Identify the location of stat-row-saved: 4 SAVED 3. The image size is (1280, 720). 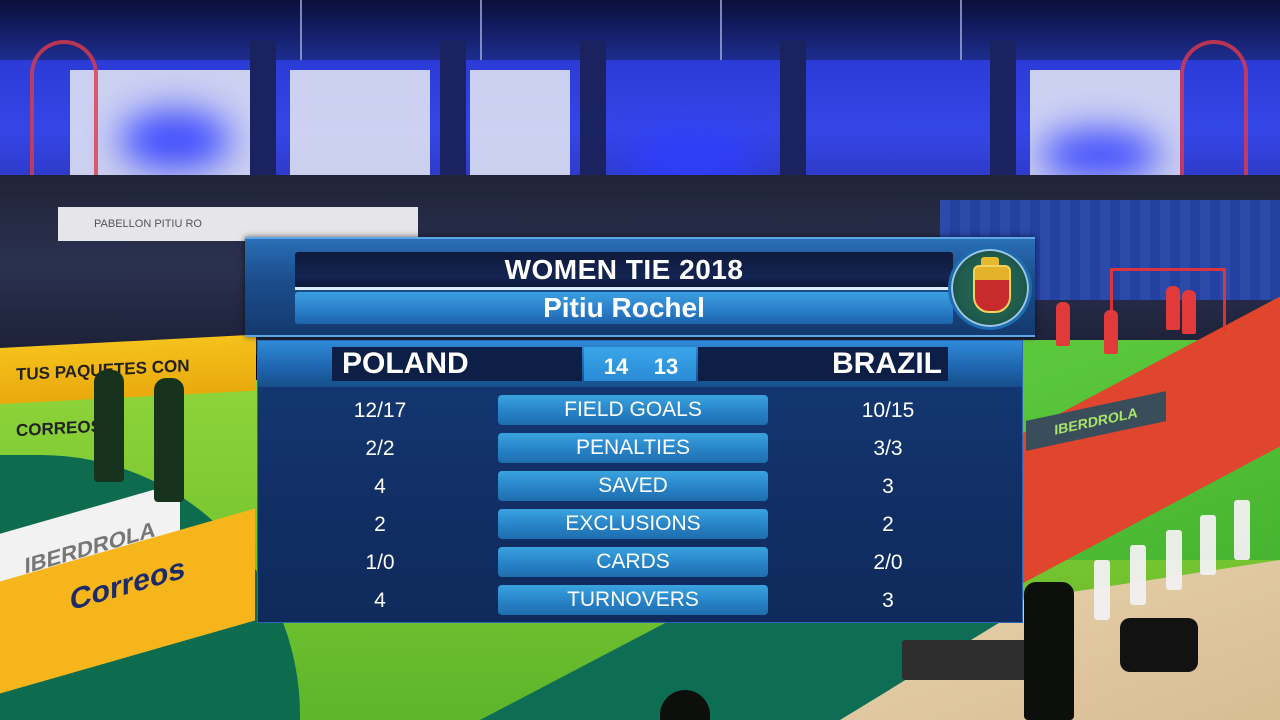
(640, 487).